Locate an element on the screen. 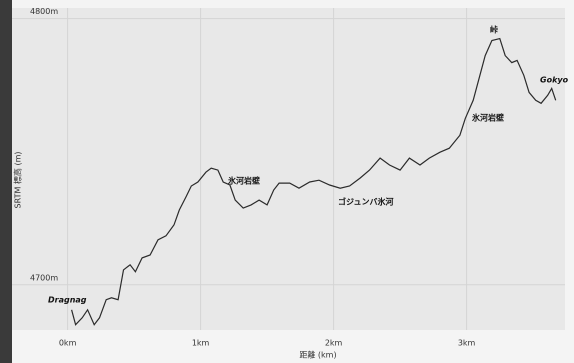  y-tick-label: 4800m is located at coordinates (44, 11).